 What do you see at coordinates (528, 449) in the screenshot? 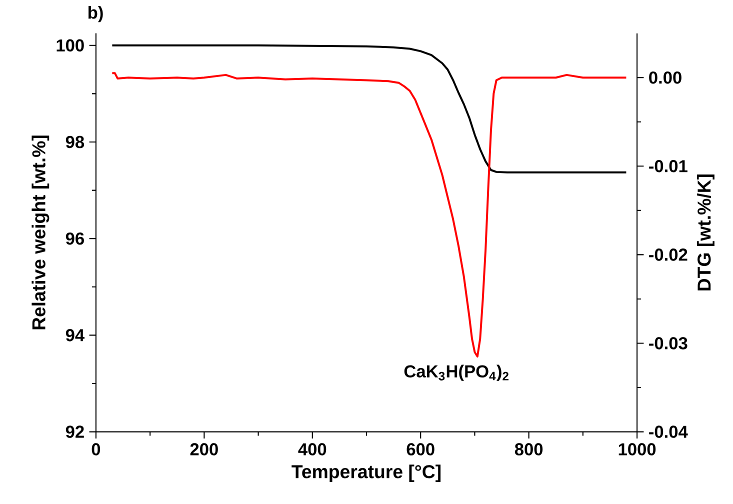
I see `x-tick-label: 800` at bounding box center [528, 449].